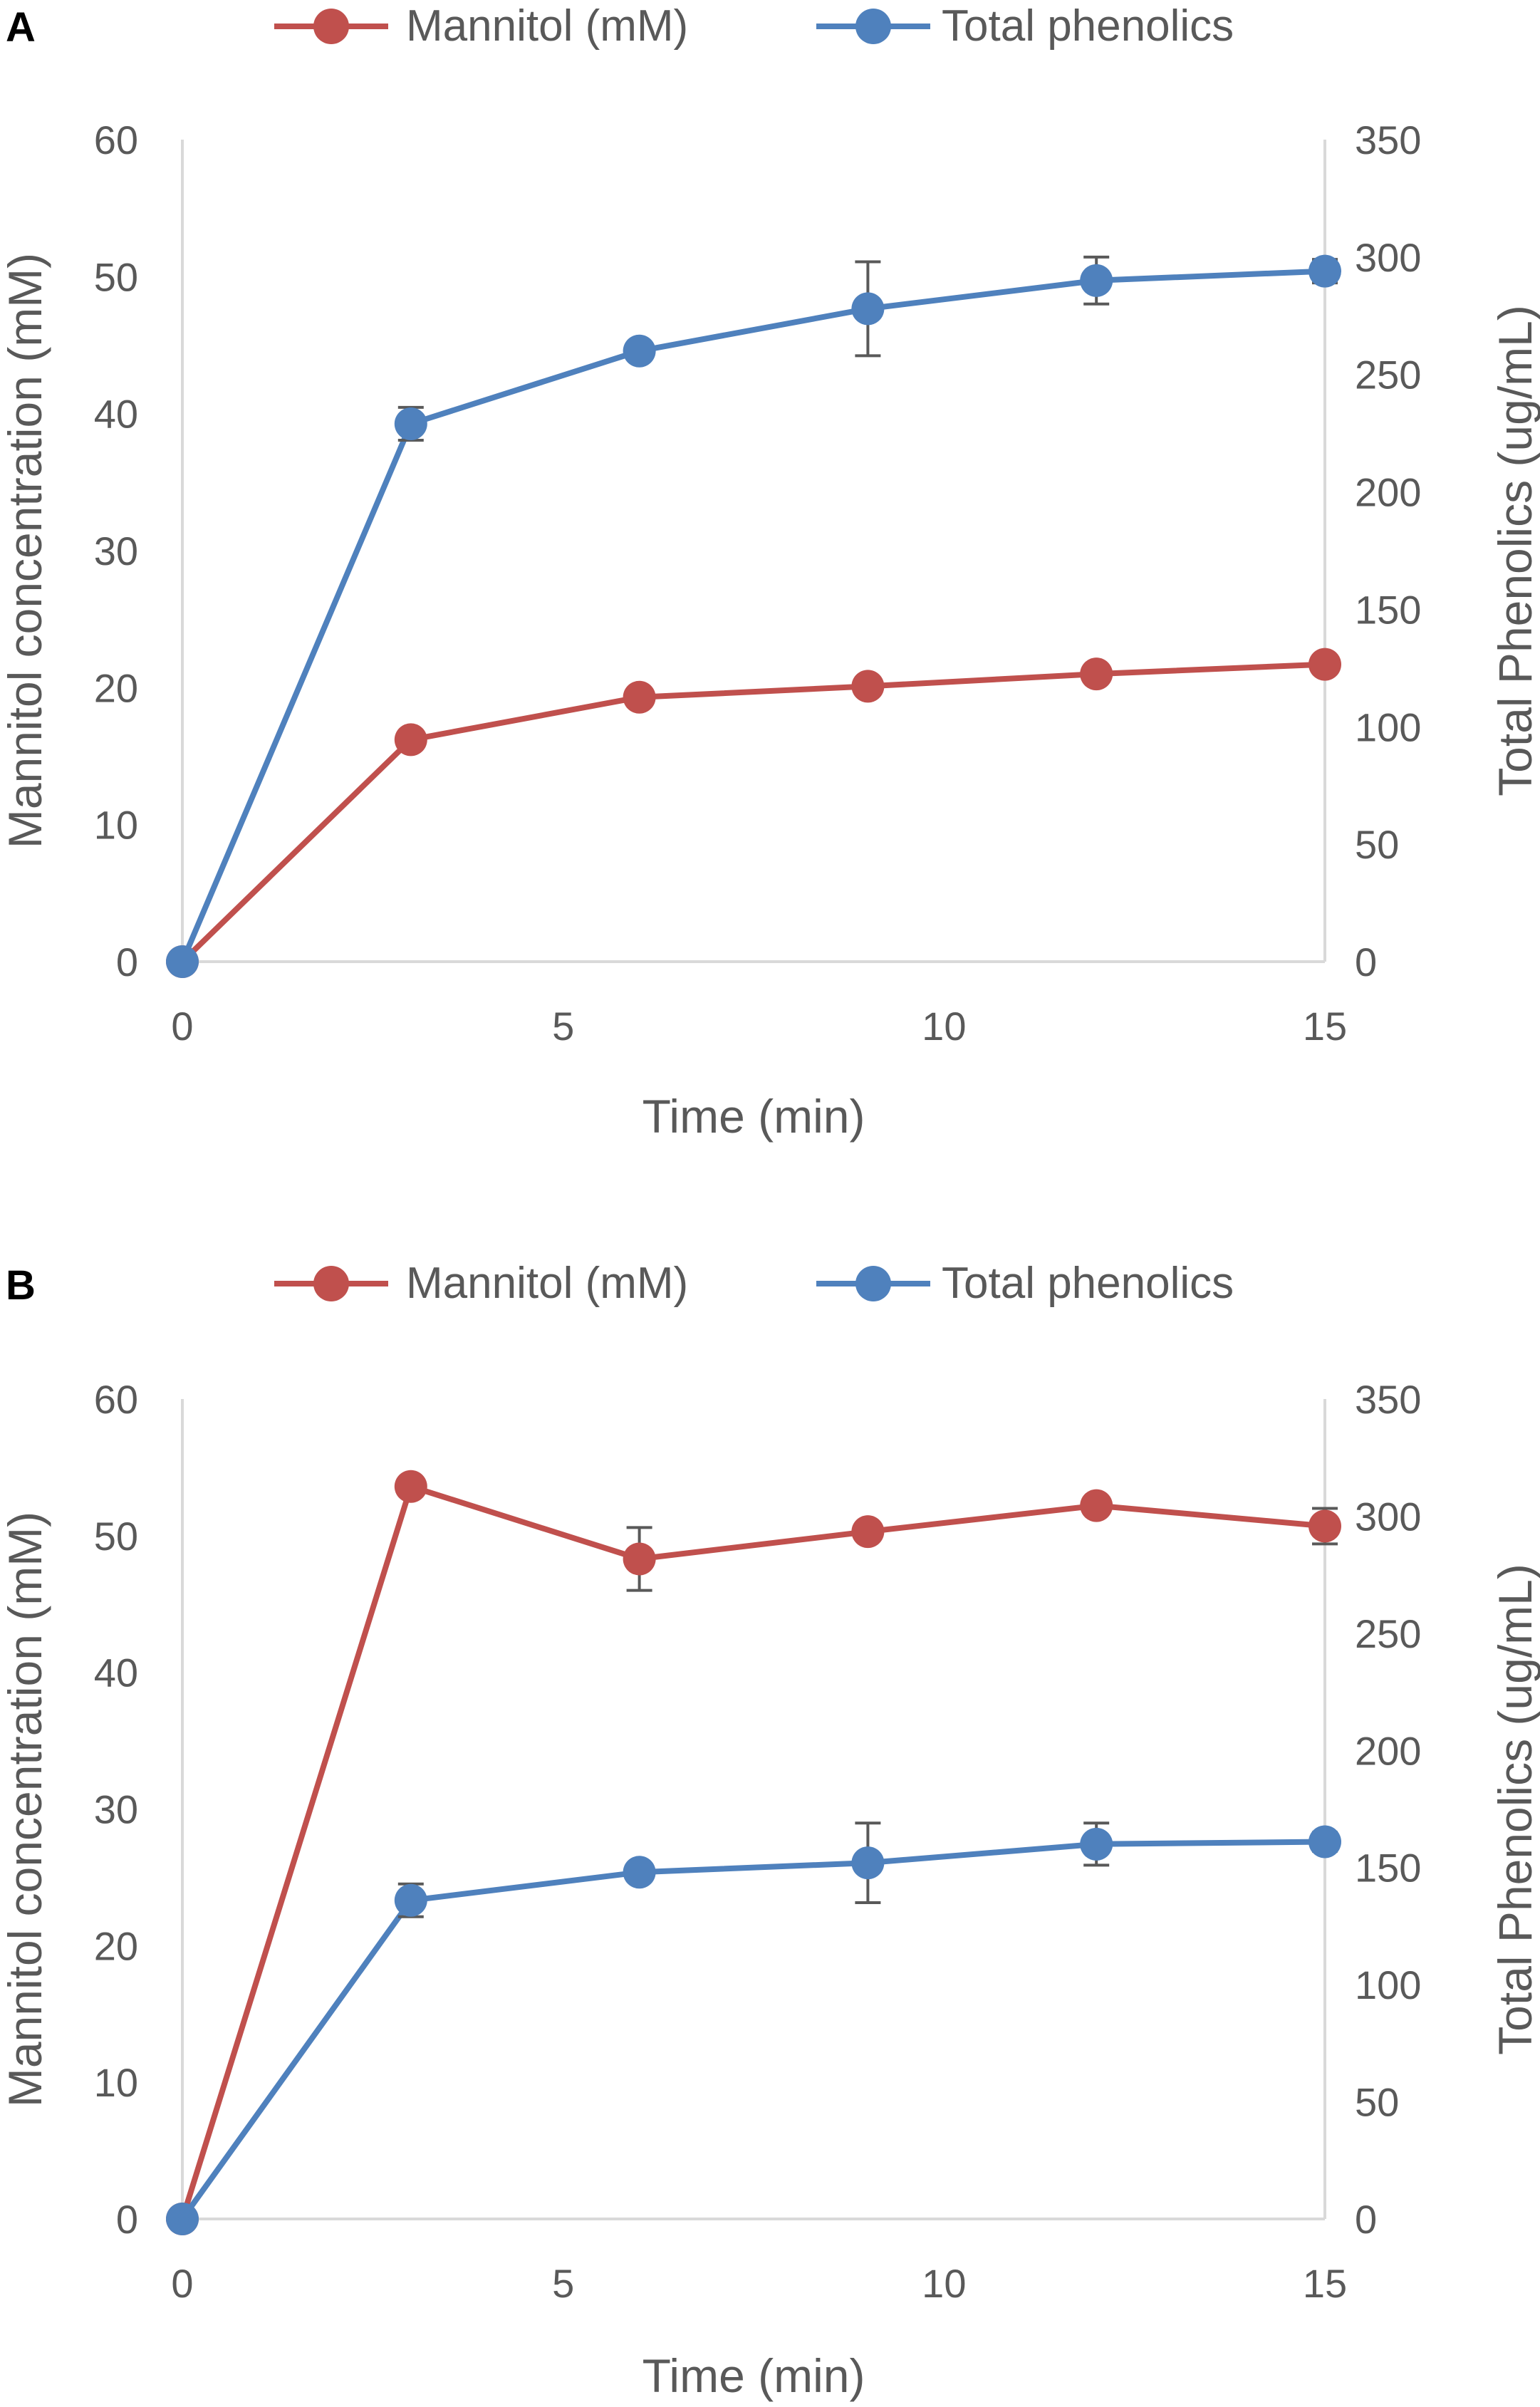 The width and height of the screenshot is (1540, 2407). I want to click on series-line-mannitol-mm, so click(754, 813).